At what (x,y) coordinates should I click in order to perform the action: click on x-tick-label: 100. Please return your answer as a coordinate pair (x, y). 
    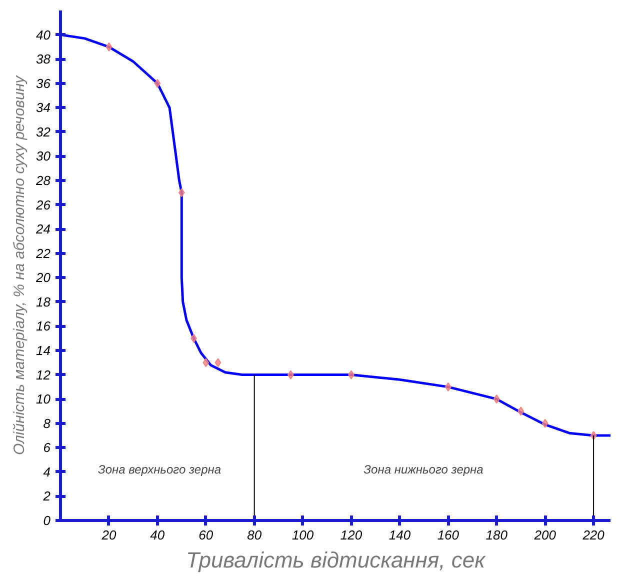
    Looking at the image, I should click on (303, 535).